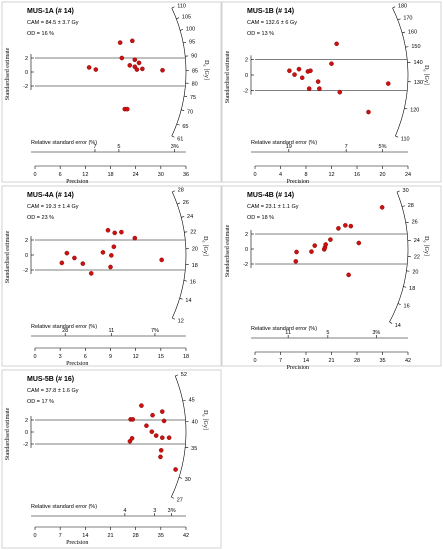  Describe the element at coordinates (175, 147) in the screenshot. I see `re-tick-label: 3%` at that location.